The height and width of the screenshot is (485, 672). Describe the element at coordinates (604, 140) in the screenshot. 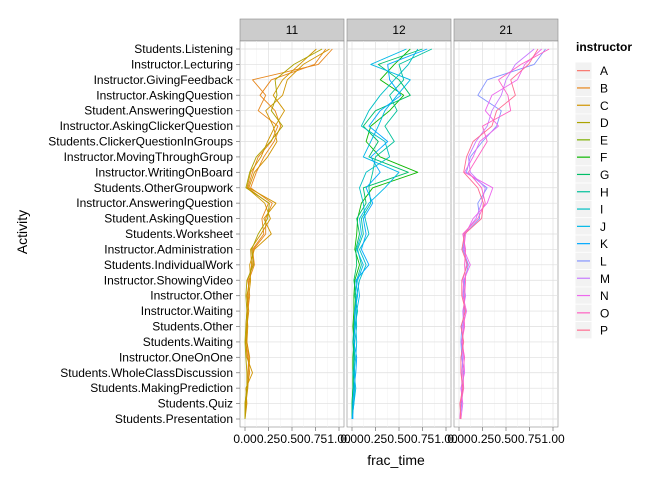

I see `legend-label: E` at that location.